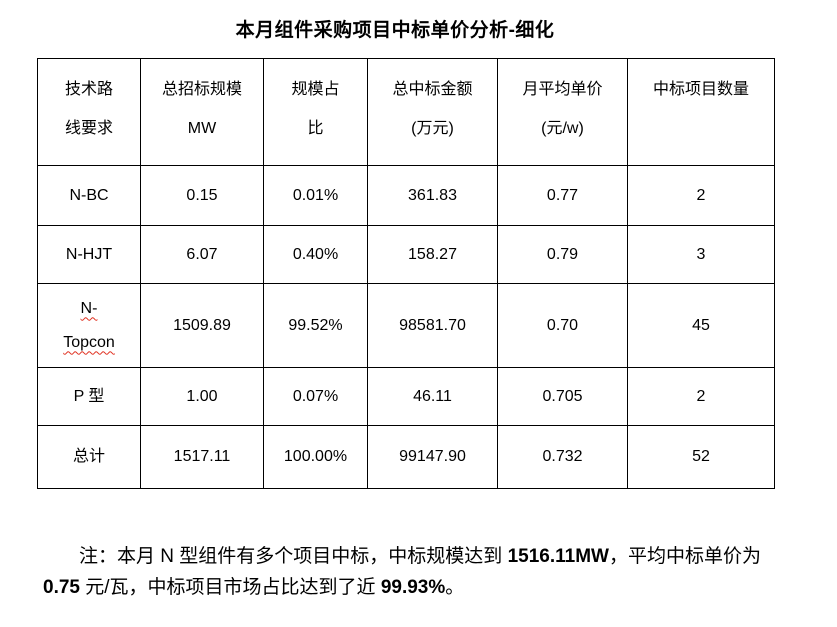 This screenshot has height=627, width=837. I want to click on cell-amount: 99147.90, so click(432, 457).